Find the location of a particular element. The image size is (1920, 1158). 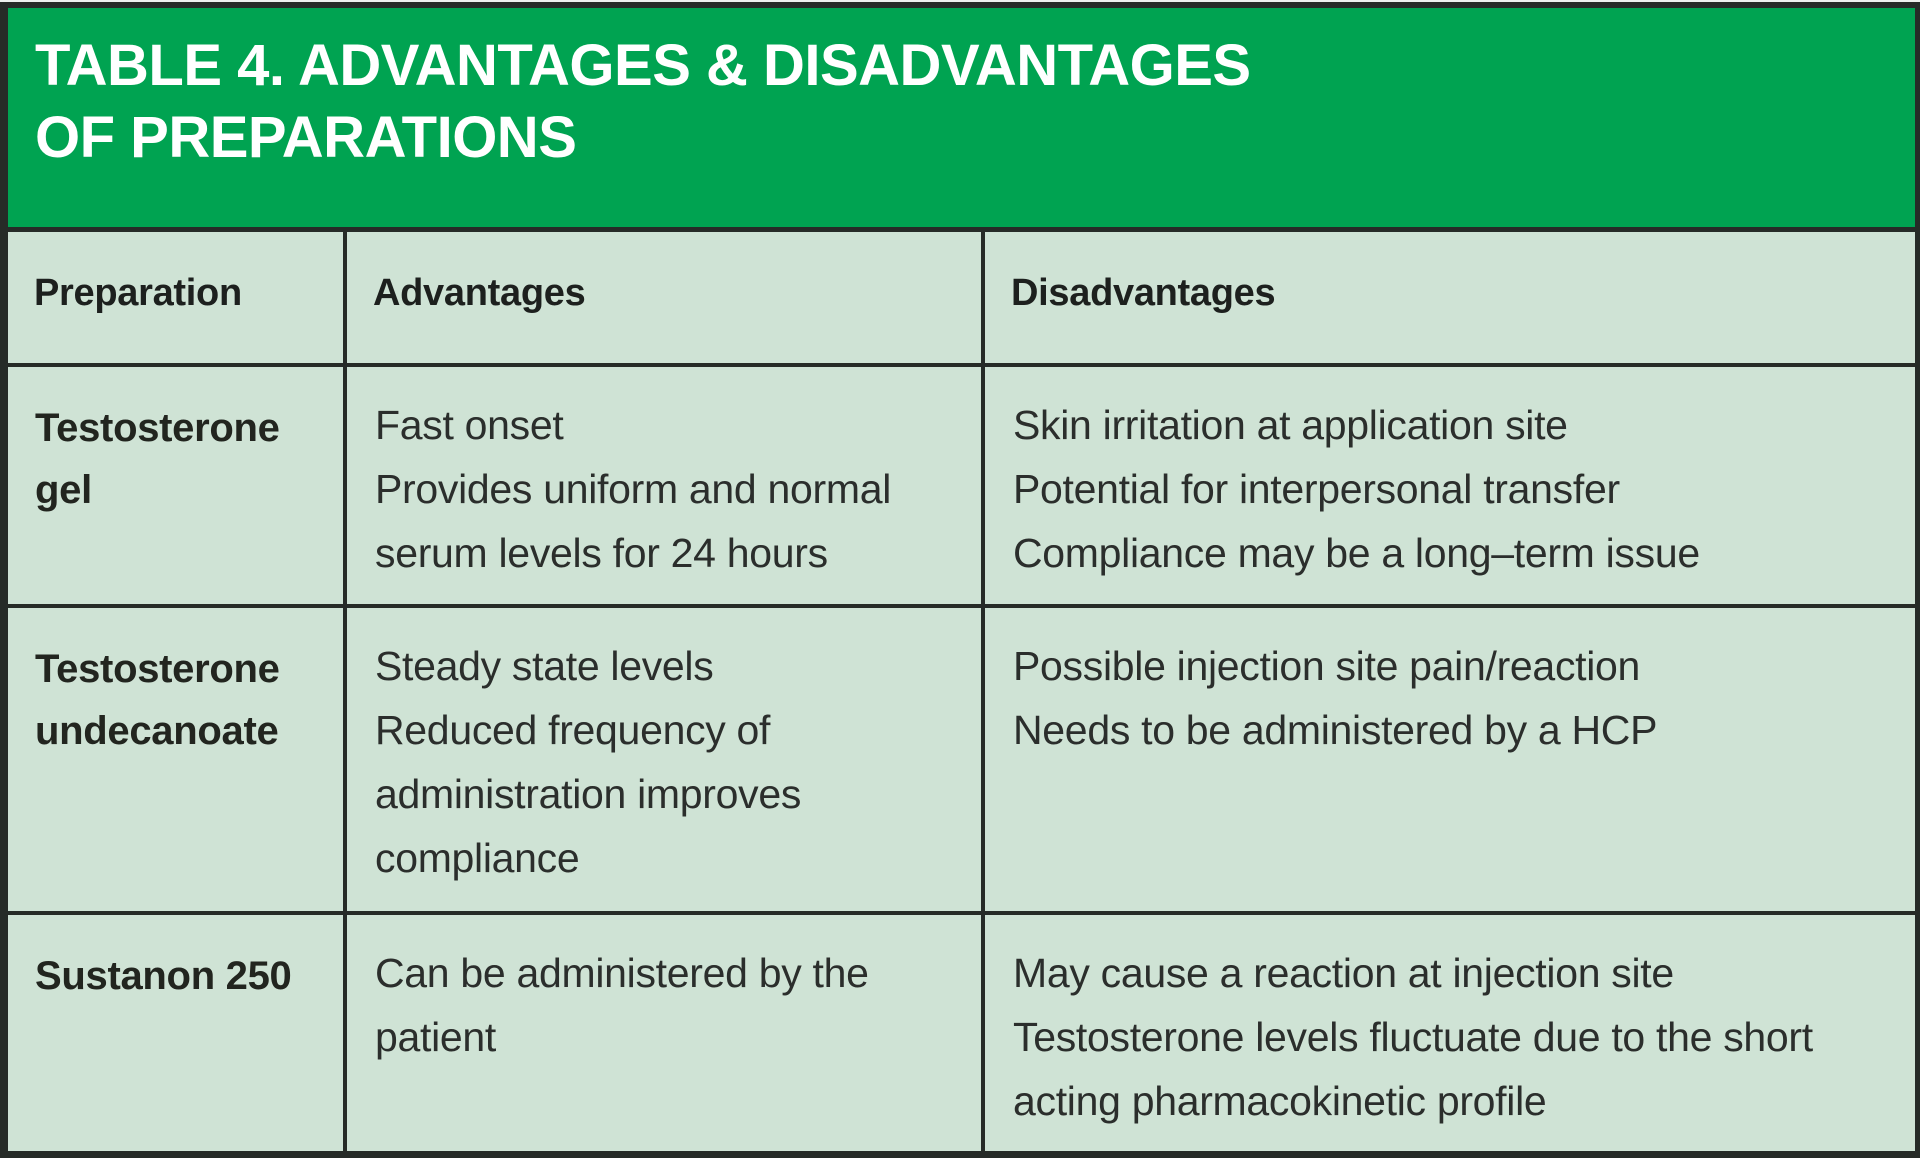

column-header-advantages: Advantages is located at coordinates (664, 297).